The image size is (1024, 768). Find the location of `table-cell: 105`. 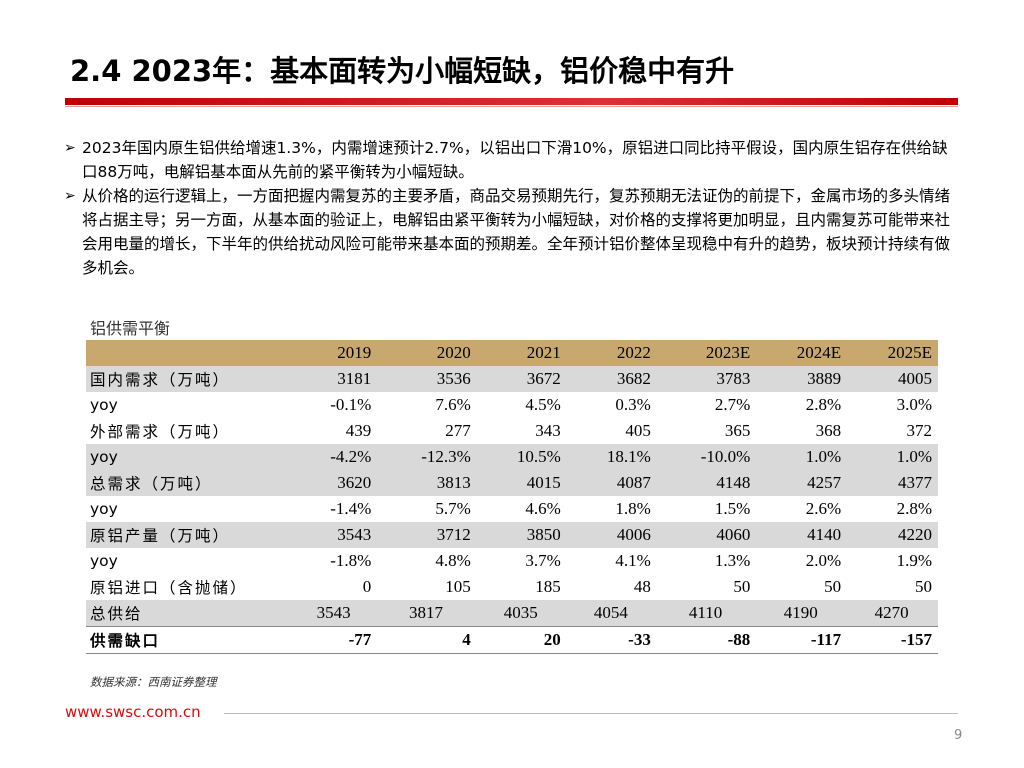

table-cell: 105 is located at coordinates (458, 586).